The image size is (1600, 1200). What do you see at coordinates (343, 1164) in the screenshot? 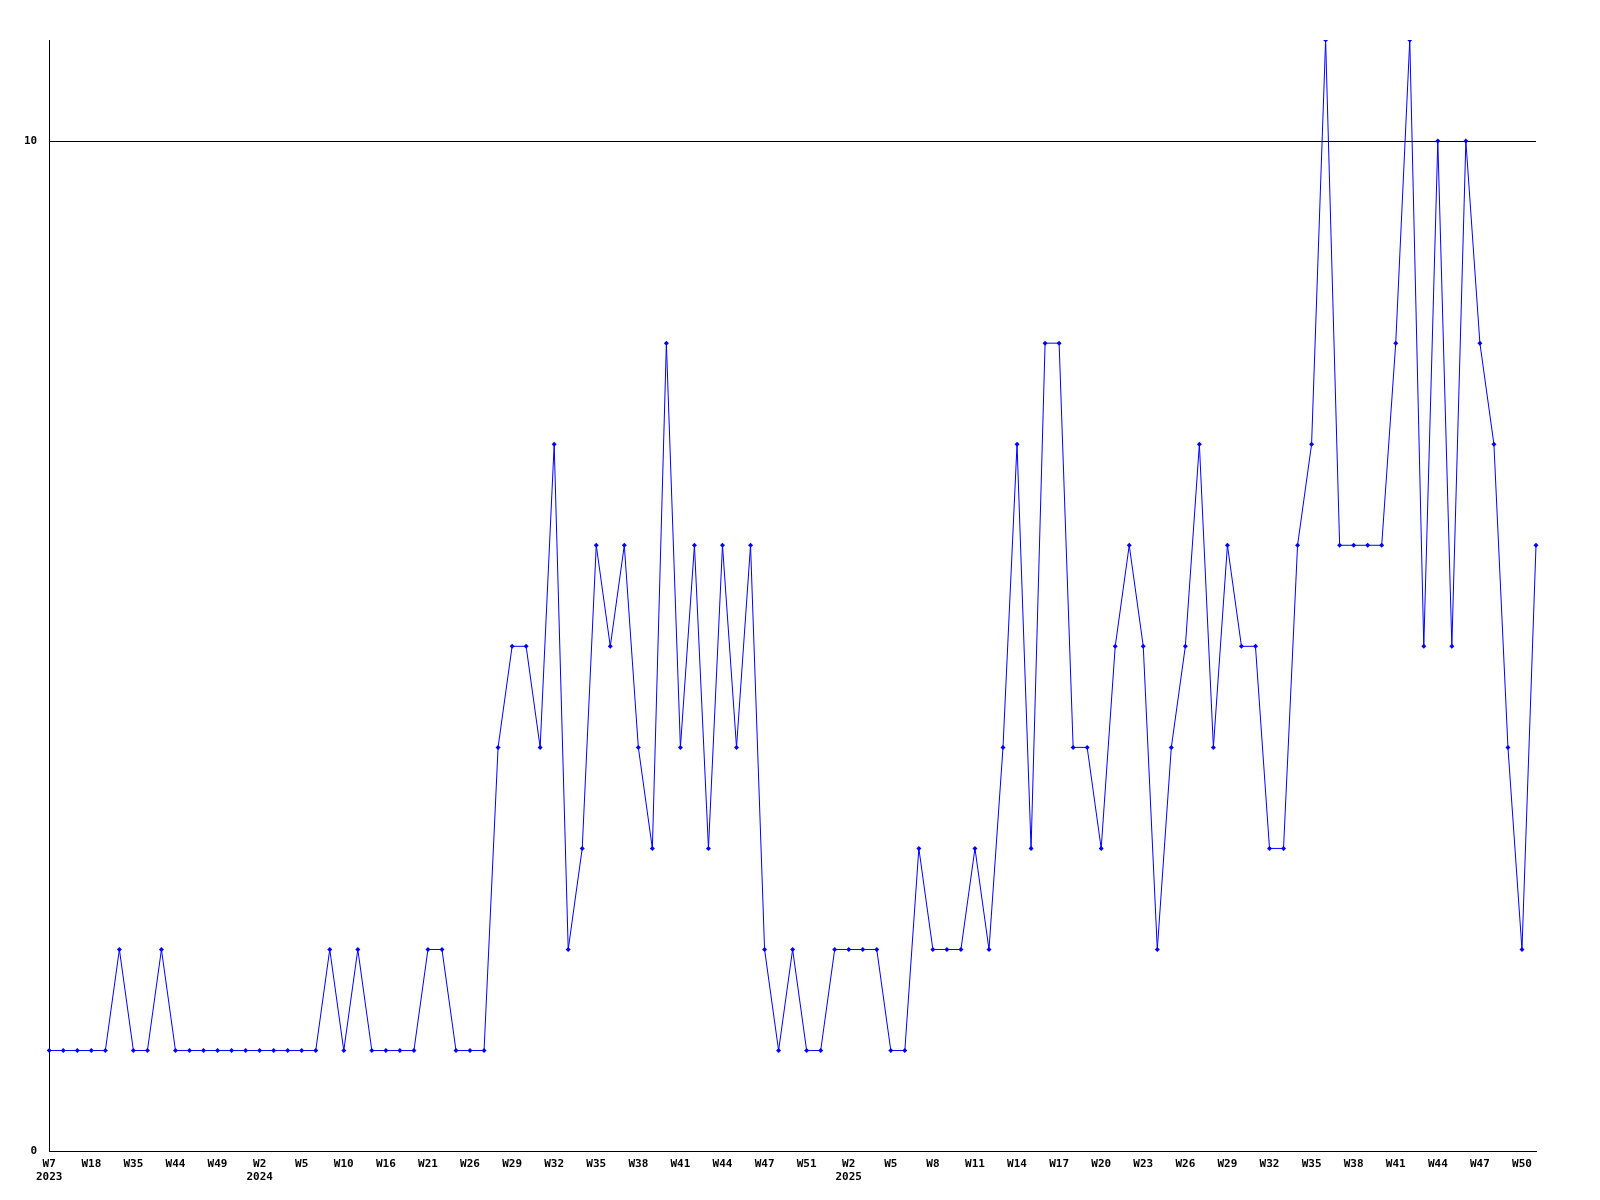
I see `x-tick-label: W10` at bounding box center [343, 1164].